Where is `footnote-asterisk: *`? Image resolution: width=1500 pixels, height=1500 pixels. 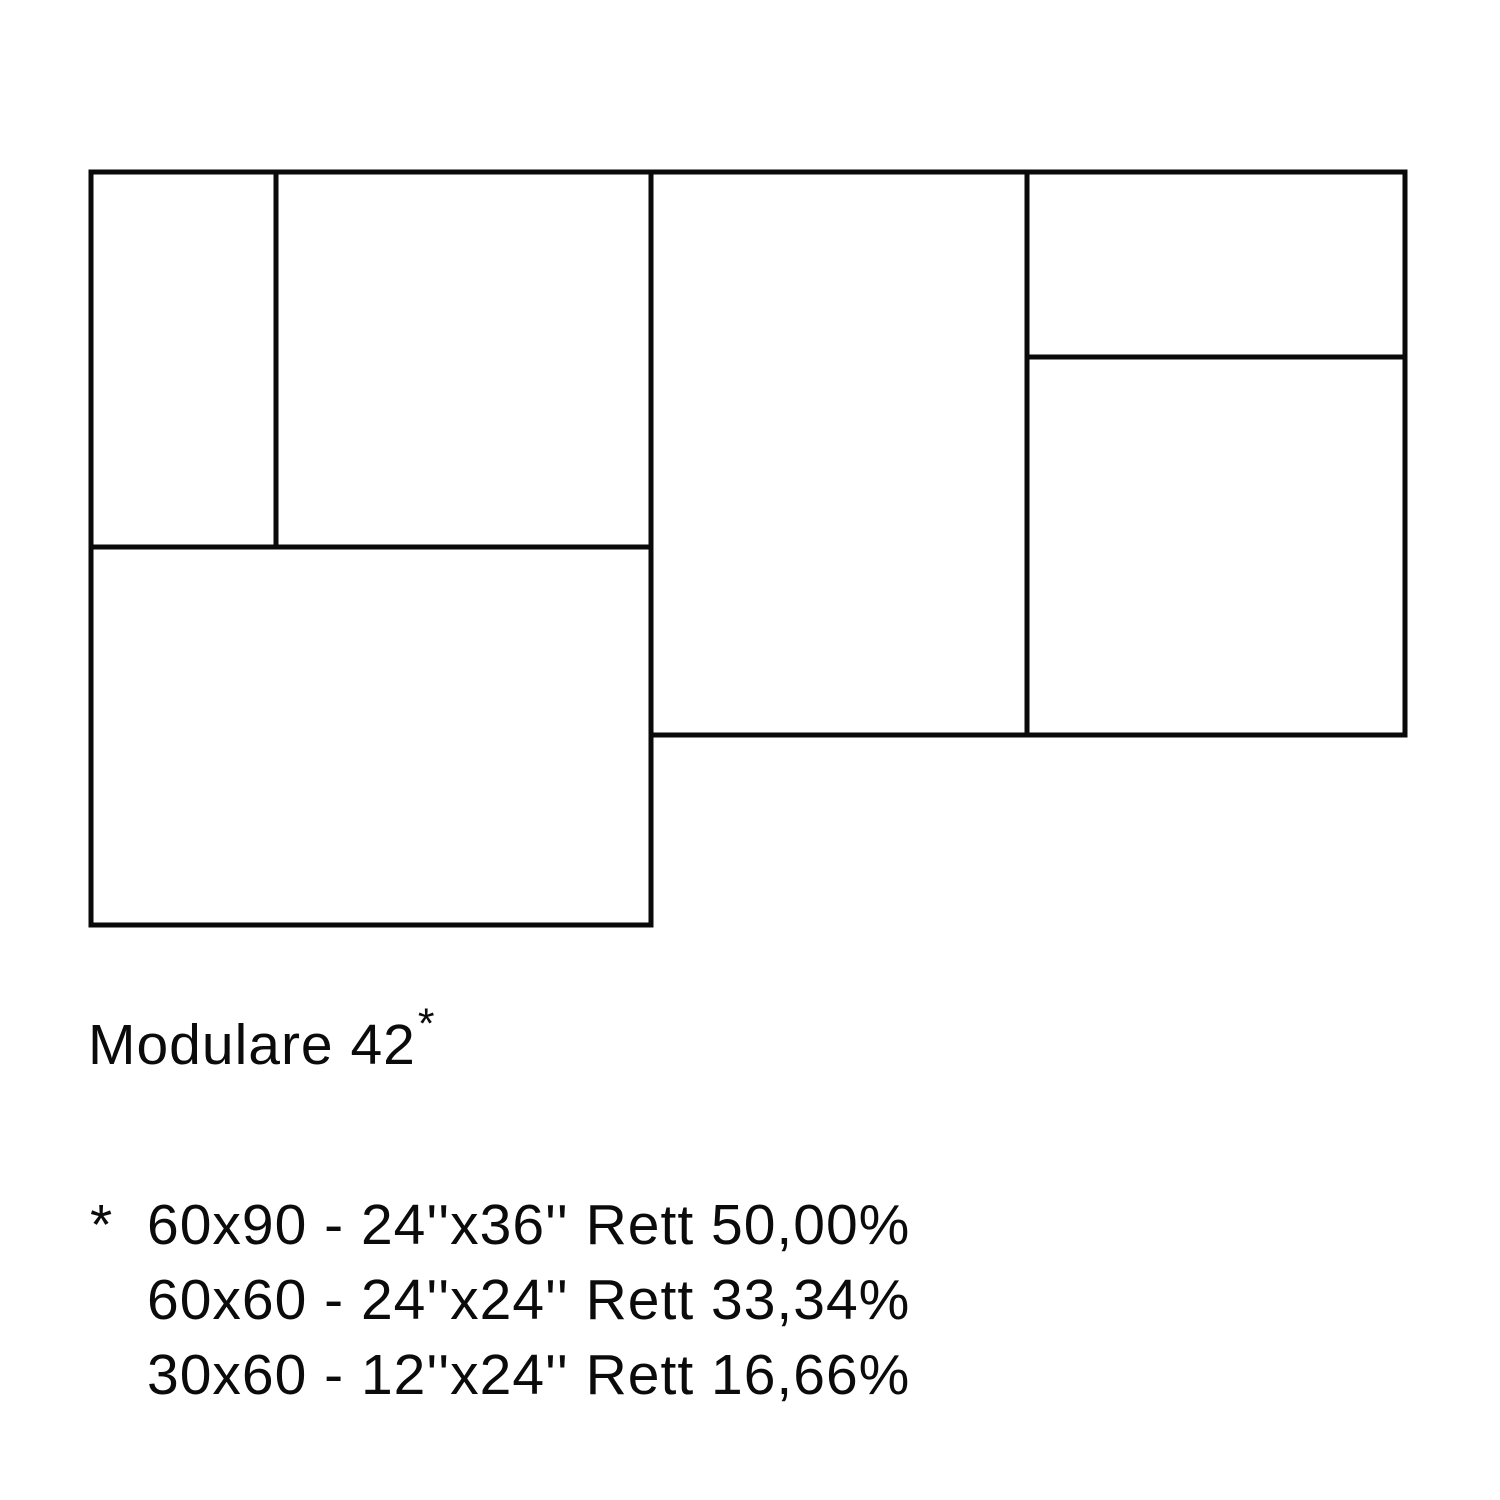
footnote-asterisk: * is located at coordinates (102, 1225).